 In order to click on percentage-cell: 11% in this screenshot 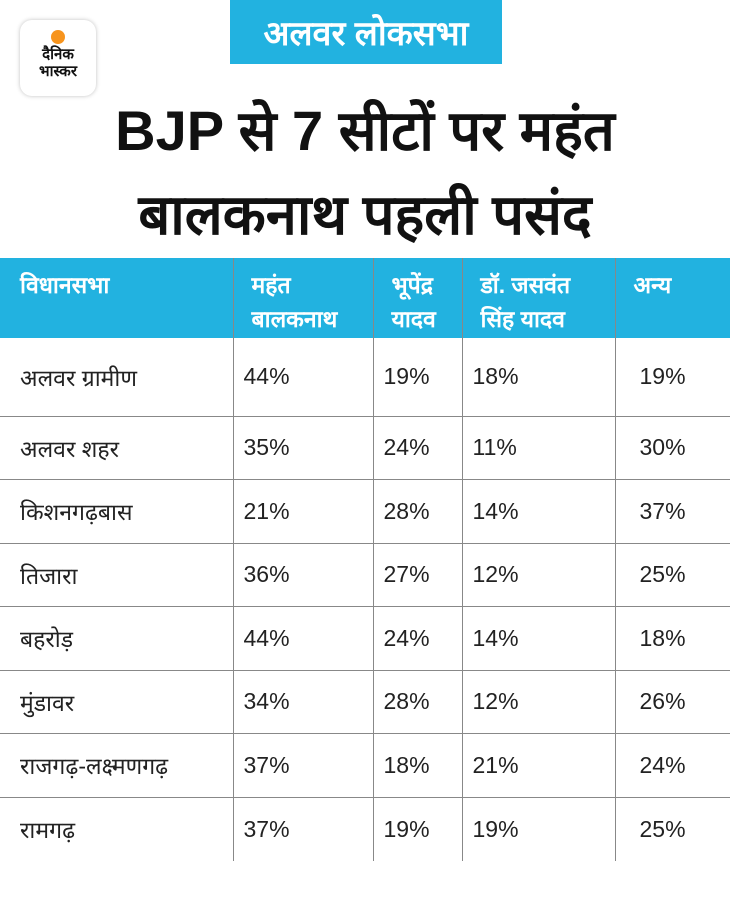, I will do `click(538, 447)`.